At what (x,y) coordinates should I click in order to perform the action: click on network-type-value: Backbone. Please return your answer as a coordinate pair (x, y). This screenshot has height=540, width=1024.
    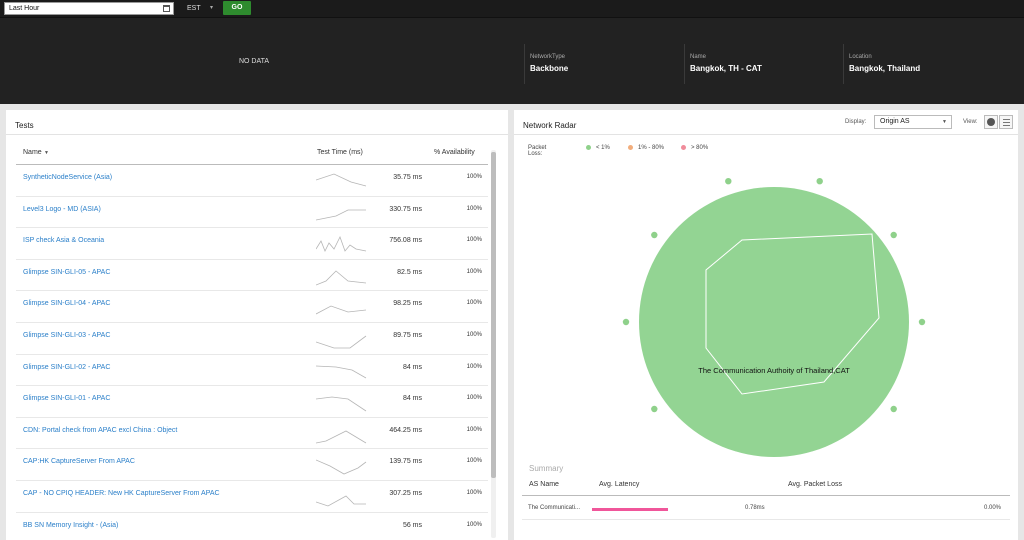
    Looking at the image, I should click on (549, 68).